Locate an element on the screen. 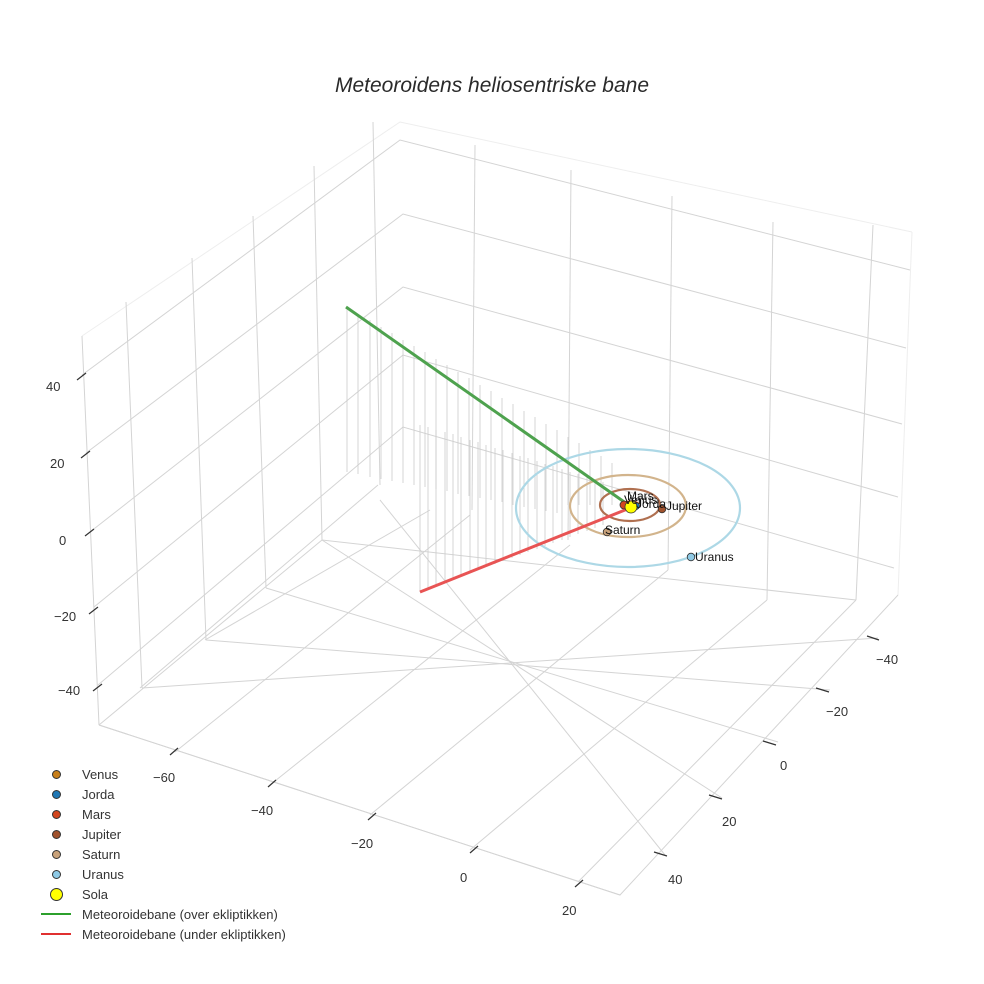  legend-item-saturn: Saturn is located at coordinates (161, 854).